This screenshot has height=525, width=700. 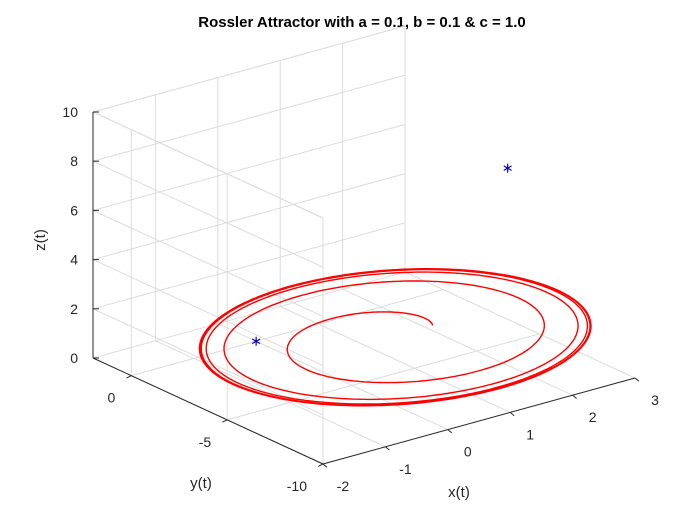 What do you see at coordinates (459, 492) in the screenshot?
I see `x-axis-label: x(t)` at bounding box center [459, 492].